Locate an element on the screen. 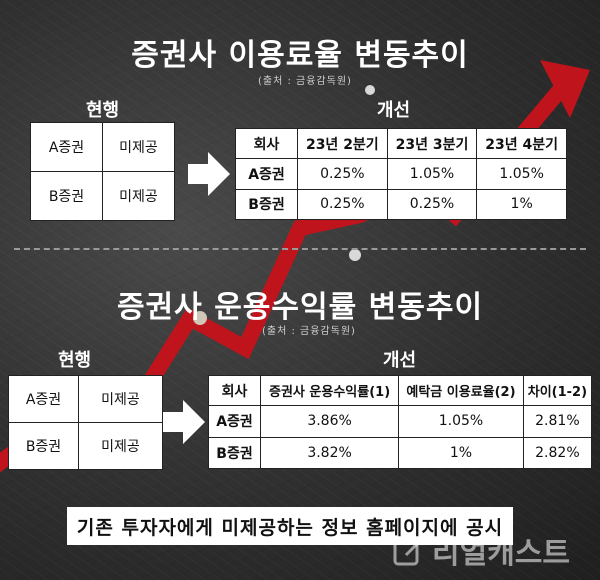  section1-current-label: 현행 is located at coordinates (103, 110).